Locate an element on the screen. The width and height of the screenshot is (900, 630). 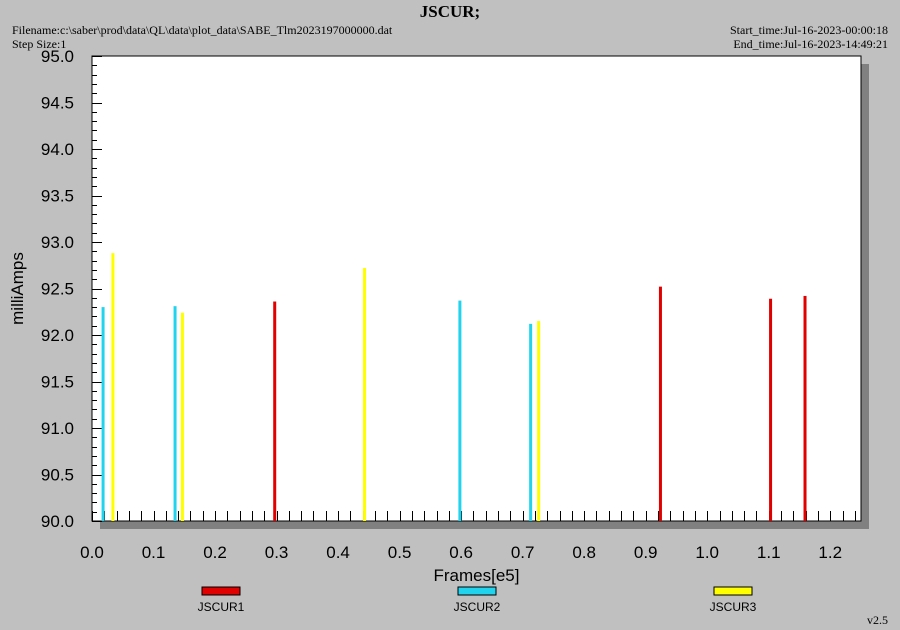
chart-title: JSCUR; is located at coordinates (450, 11).